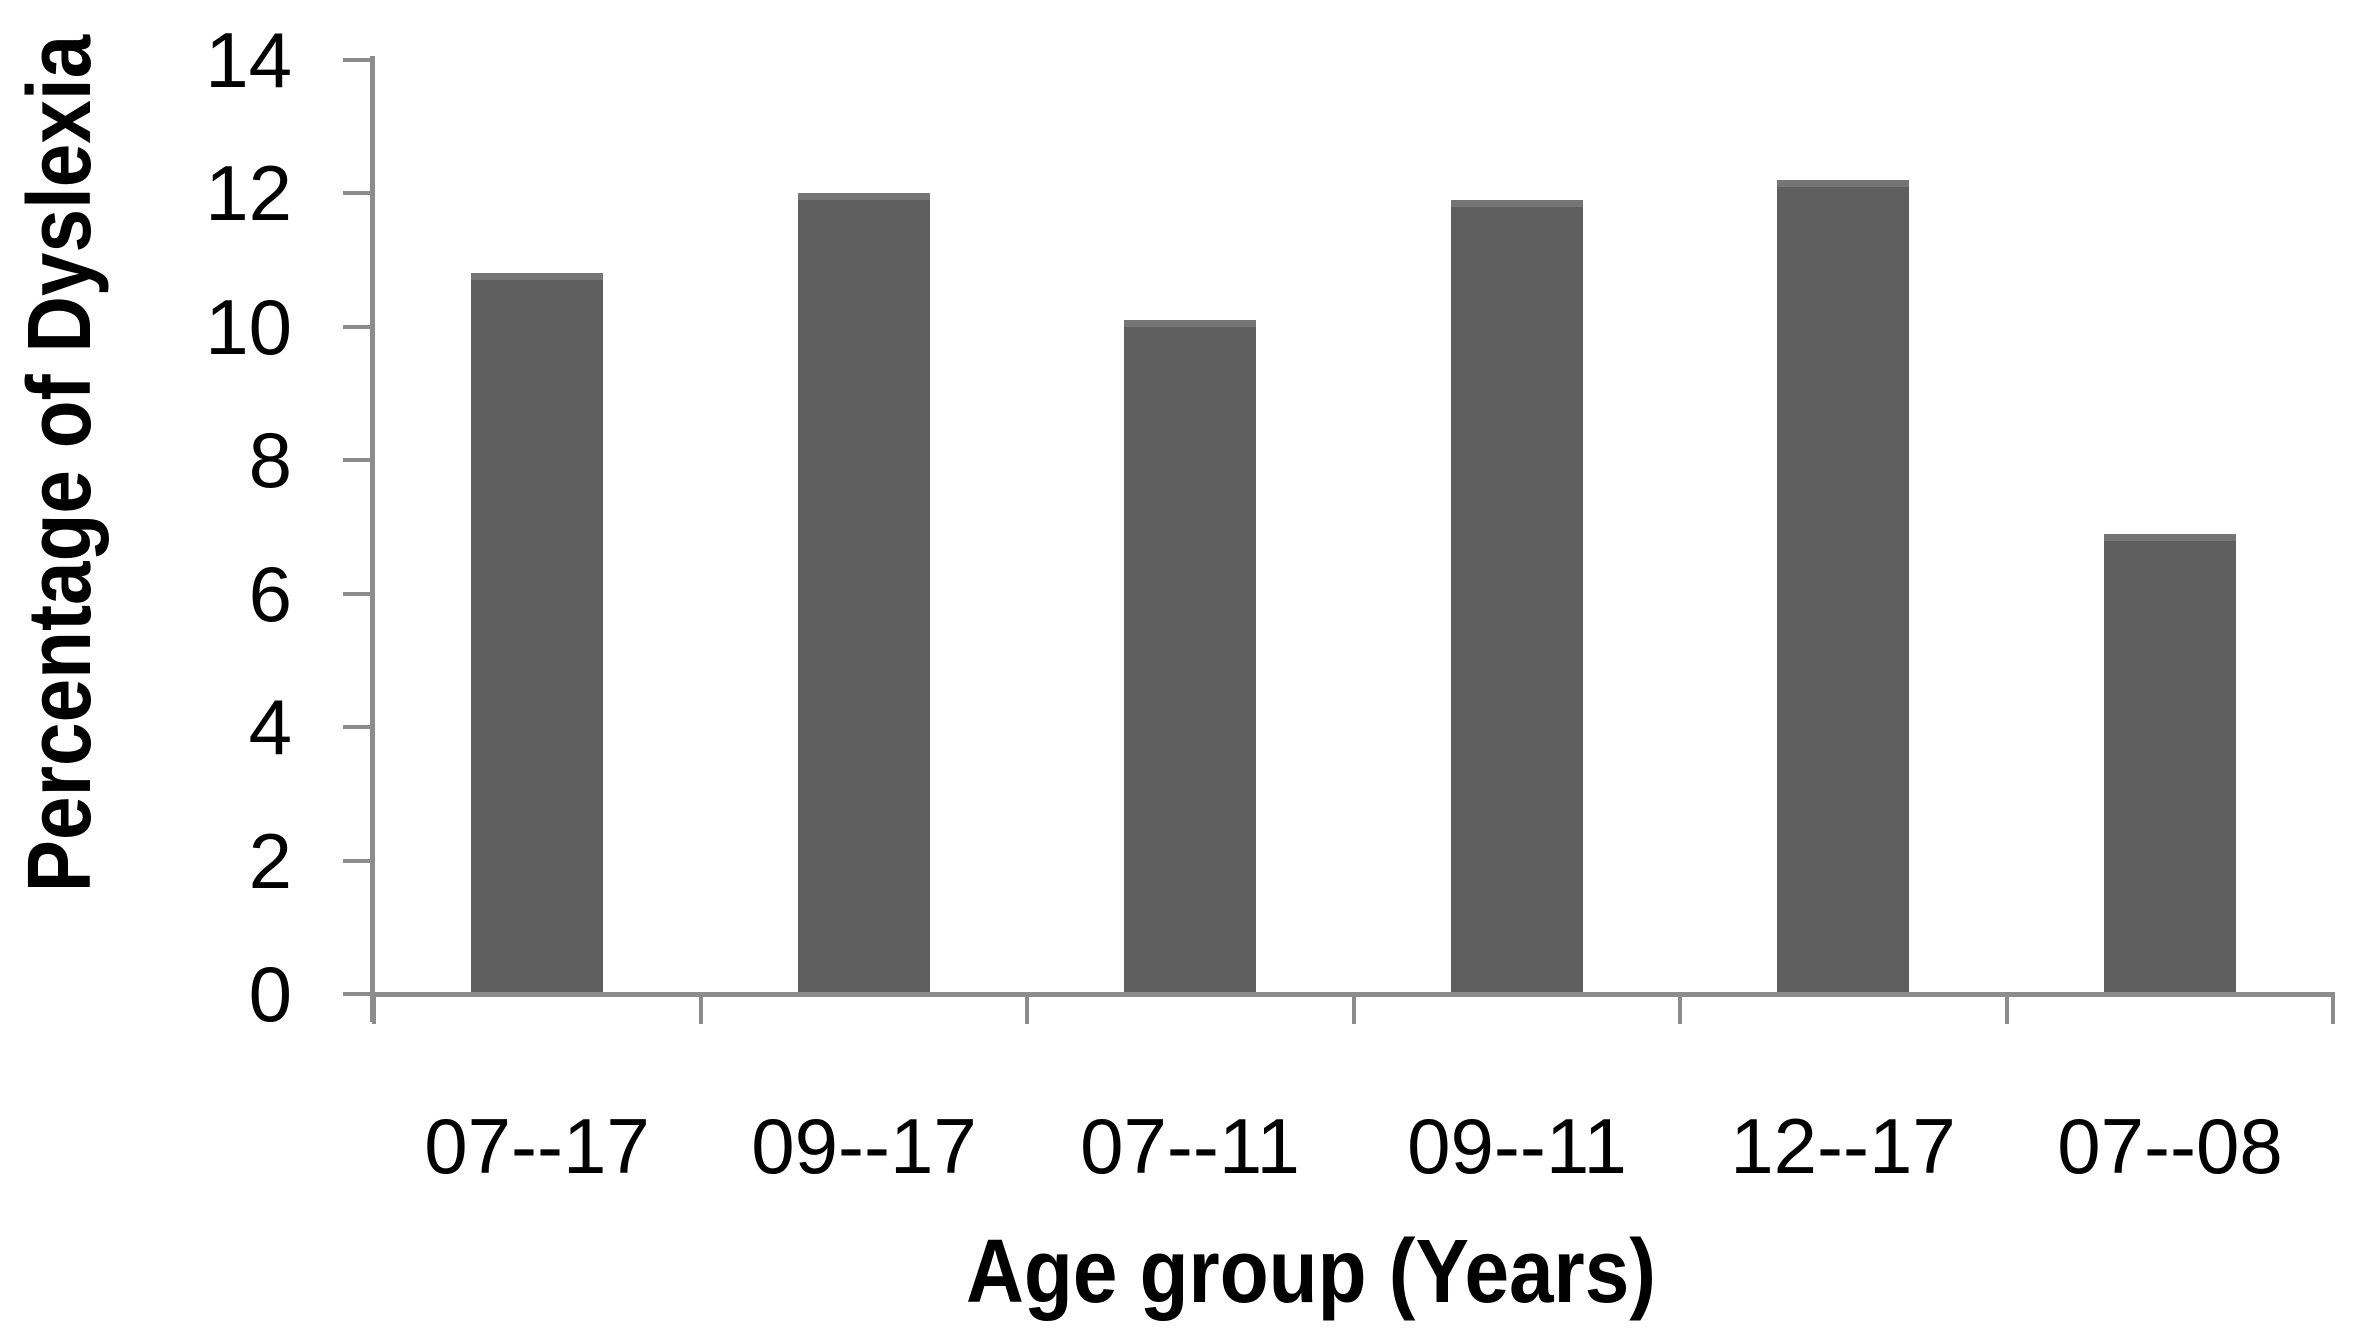 The width and height of the screenshot is (2355, 1335). Describe the element at coordinates (270, 861) in the screenshot. I see `y-tick-label: 2` at that location.